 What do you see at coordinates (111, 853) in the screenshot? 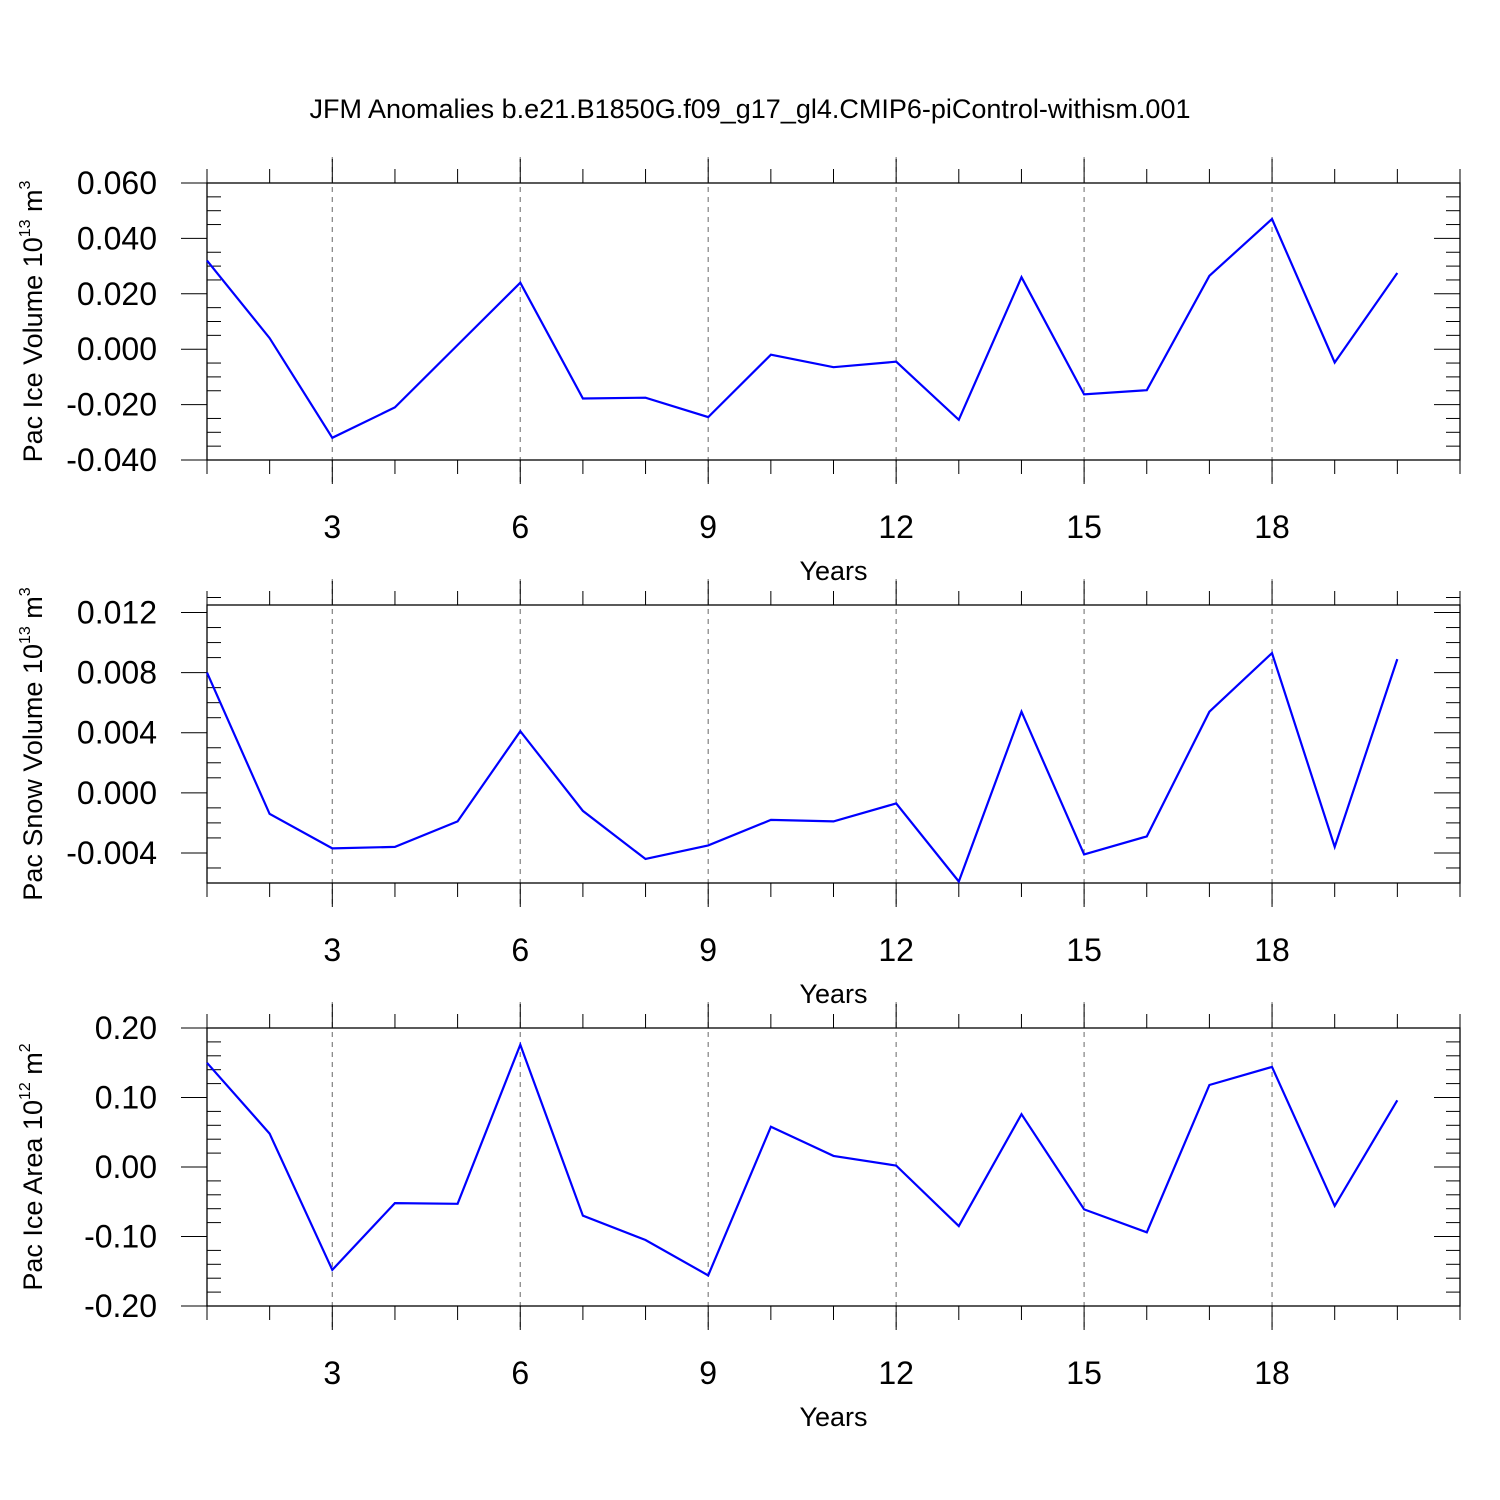
I see `y-tick-label: -0.004` at bounding box center [111, 853].